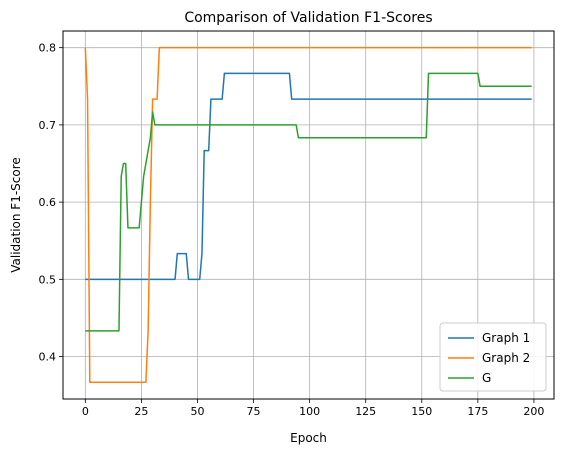  Describe the element at coordinates (16, 215) in the screenshot. I see `y-axis-label: Validation F1-Score` at that location.